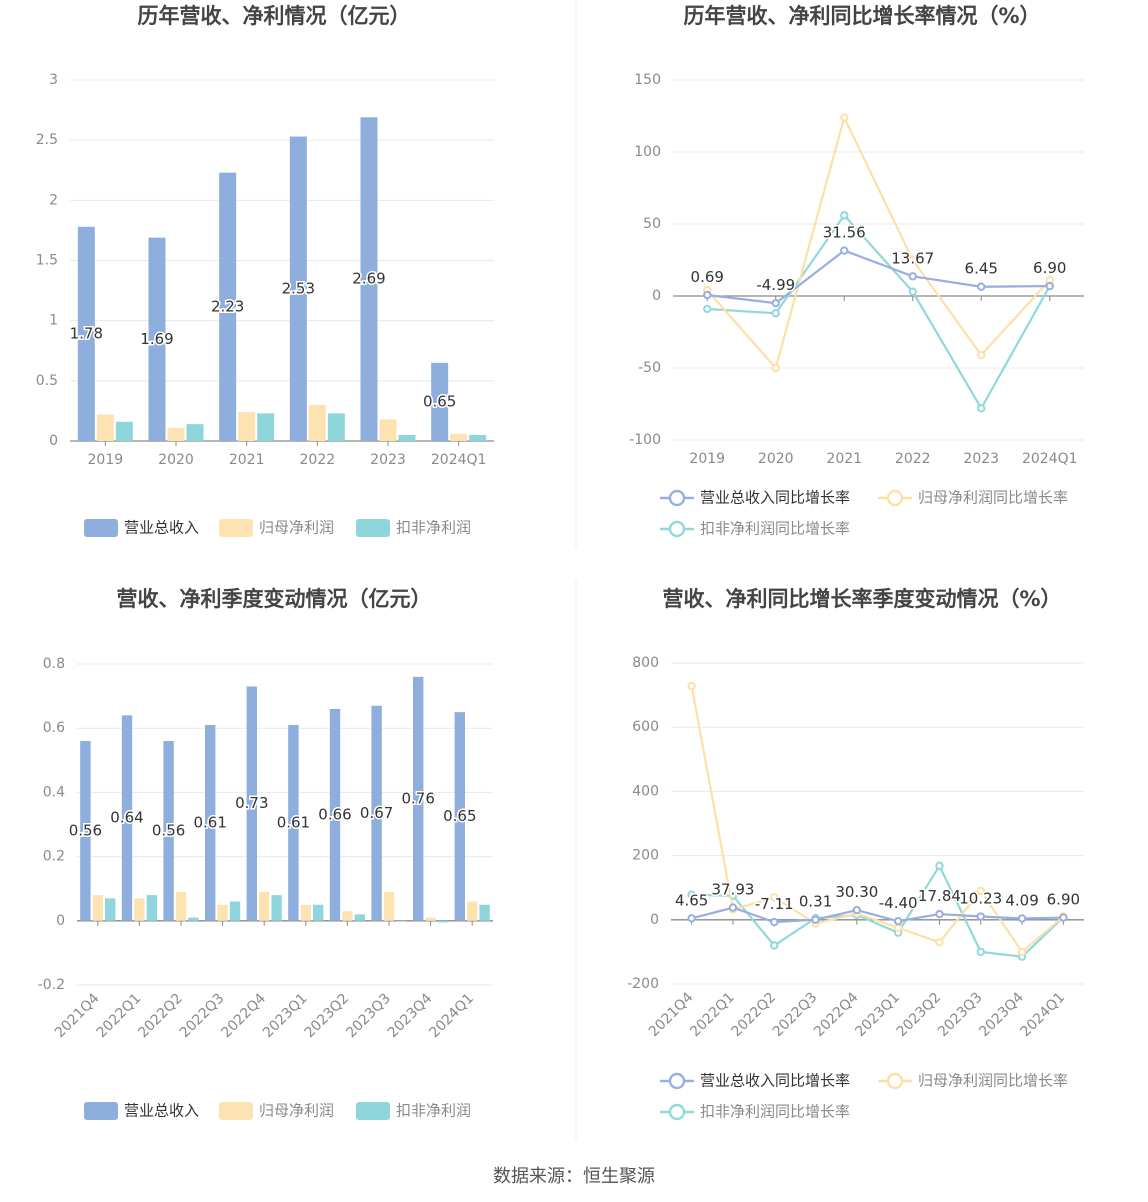 Image resolution: width=1148 pixels, height=1202 pixels. What do you see at coordinates (775, 1112) in the screenshot?
I see `legend-label: 扣非净利润同比增长率` at bounding box center [775, 1112].